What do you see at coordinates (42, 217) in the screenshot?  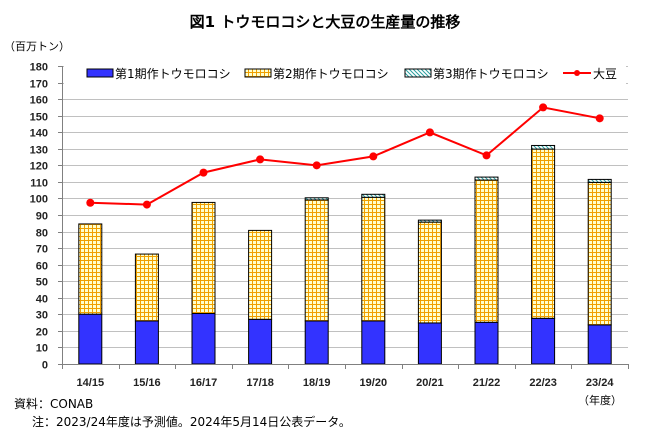 I see `y-tick-label: 90` at bounding box center [42, 217].